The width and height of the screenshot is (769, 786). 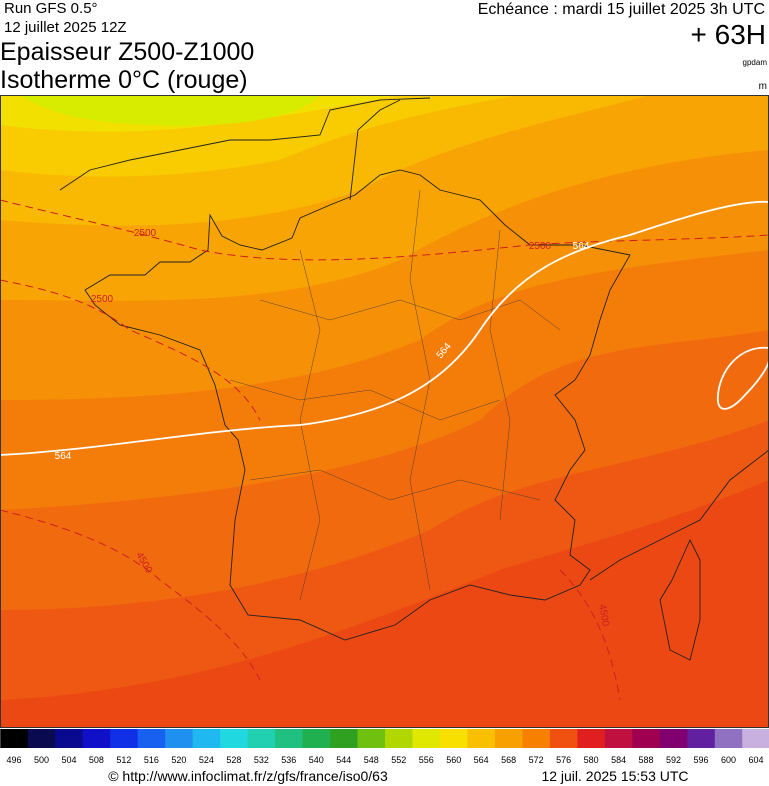 I want to click on colorbar-tick-label: 588, so click(x=646, y=760).